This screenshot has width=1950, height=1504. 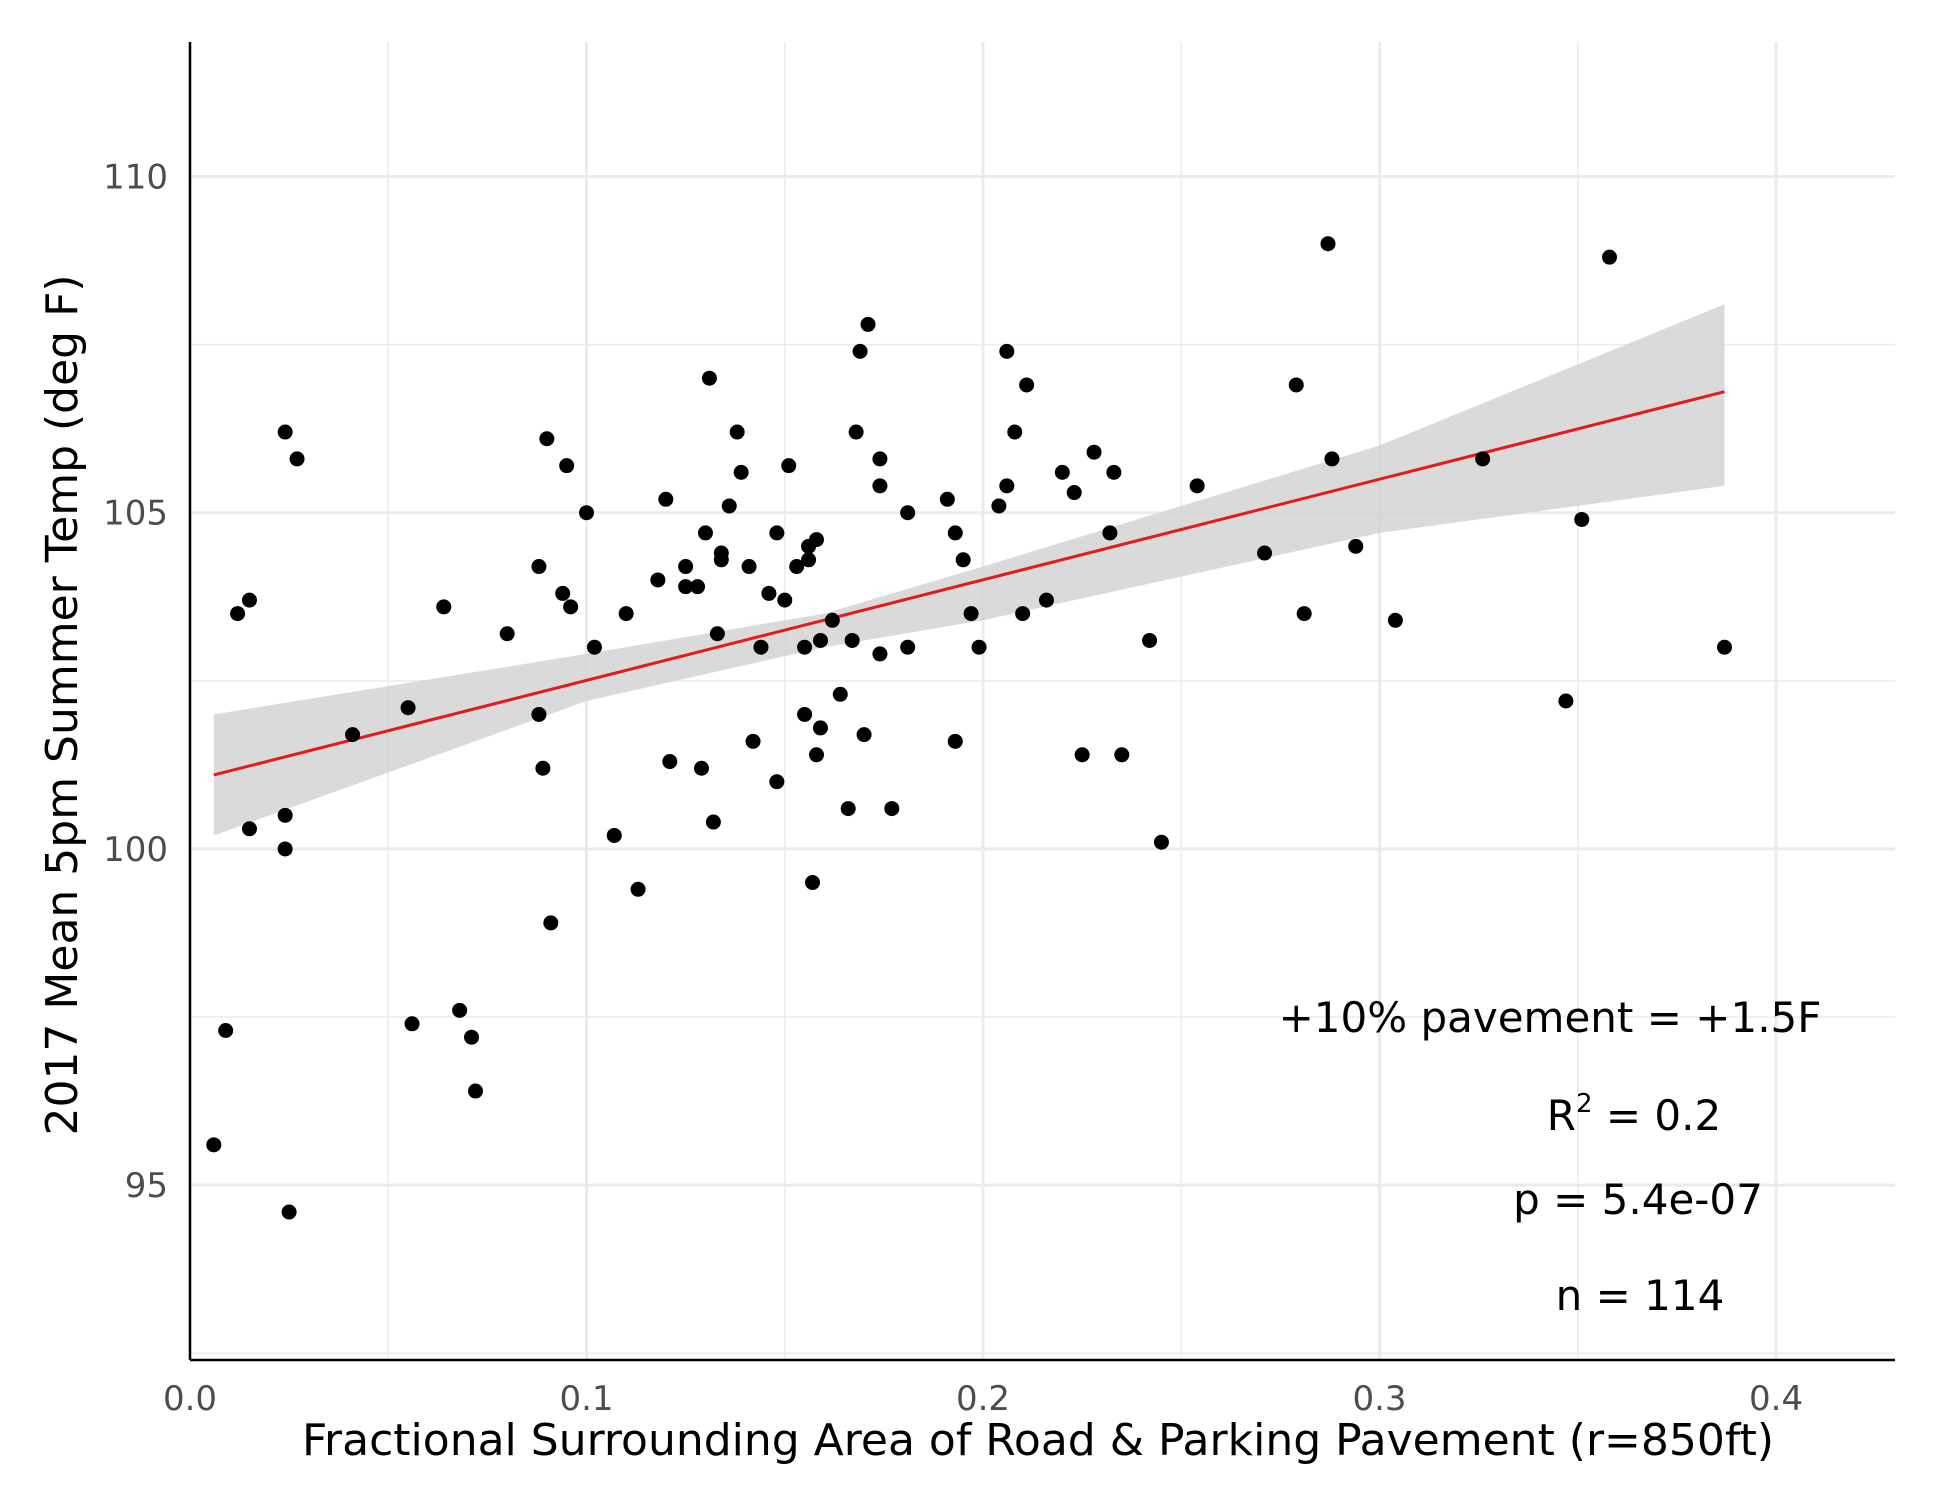 What do you see at coordinates (62, 704) in the screenshot?
I see `y-axis-title: 2017 Mean 5pm Summer Temp (deg F)` at bounding box center [62, 704].